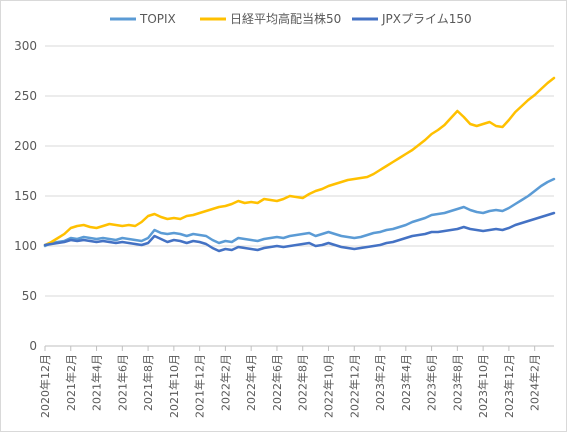  What do you see at coordinates (426, 19) in the screenshot?
I see `legend-label: JPXプライム150` at bounding box center [426, 19].